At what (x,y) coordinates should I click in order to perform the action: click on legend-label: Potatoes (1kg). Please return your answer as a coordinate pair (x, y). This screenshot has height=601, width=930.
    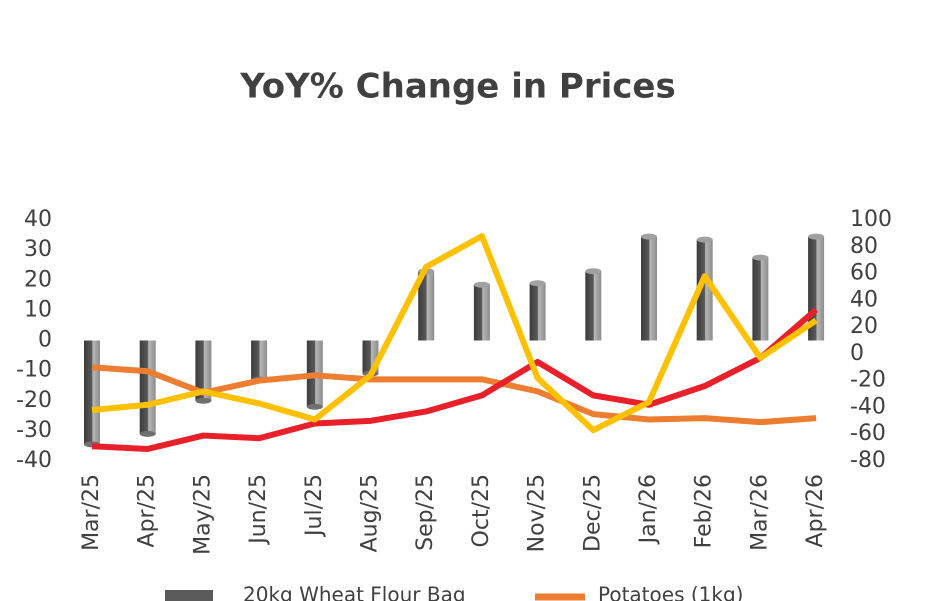
    Looking at the image, I should click on (670, 592).